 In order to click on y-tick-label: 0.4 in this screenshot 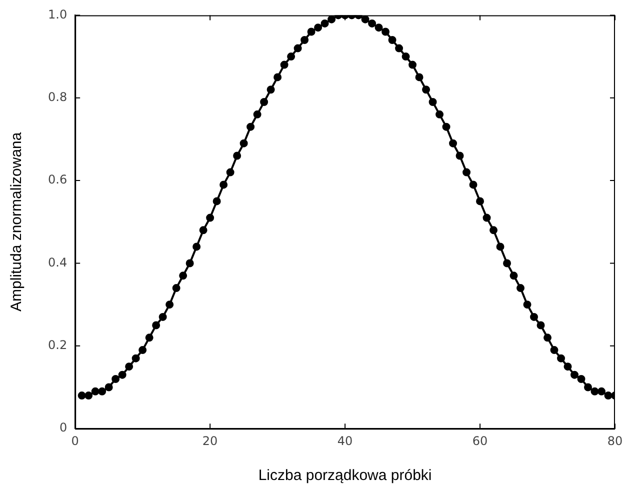, I will do `click(58, 262)`.